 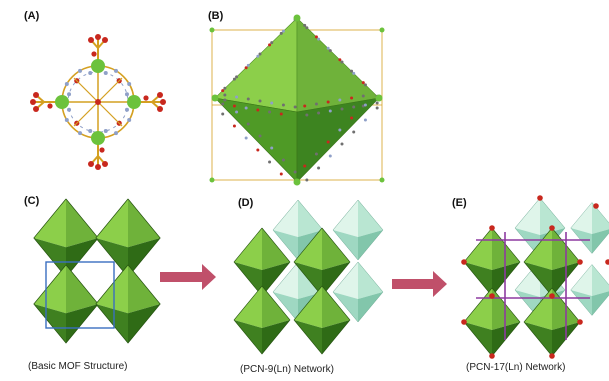 I want to click on panel-b-octahedron, so click(x=297, y=100).